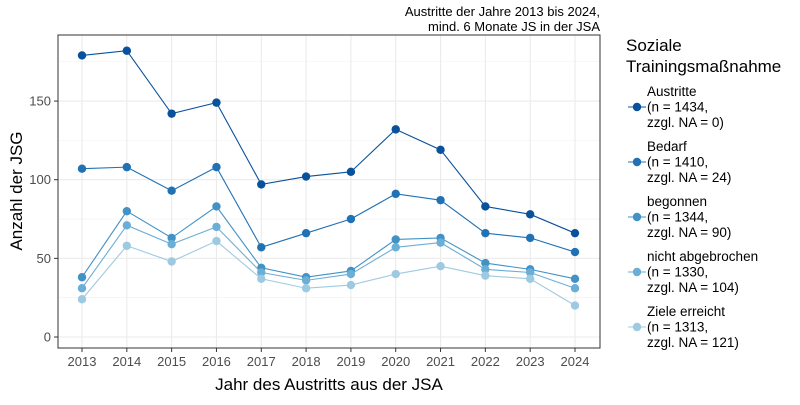 The width and height of the screenshot is (800, 405). Describe the element at coordinates (329, 384) in the screenshot. I see `x-axis-label: Jahr des Austritts aus der JSA` at that location.